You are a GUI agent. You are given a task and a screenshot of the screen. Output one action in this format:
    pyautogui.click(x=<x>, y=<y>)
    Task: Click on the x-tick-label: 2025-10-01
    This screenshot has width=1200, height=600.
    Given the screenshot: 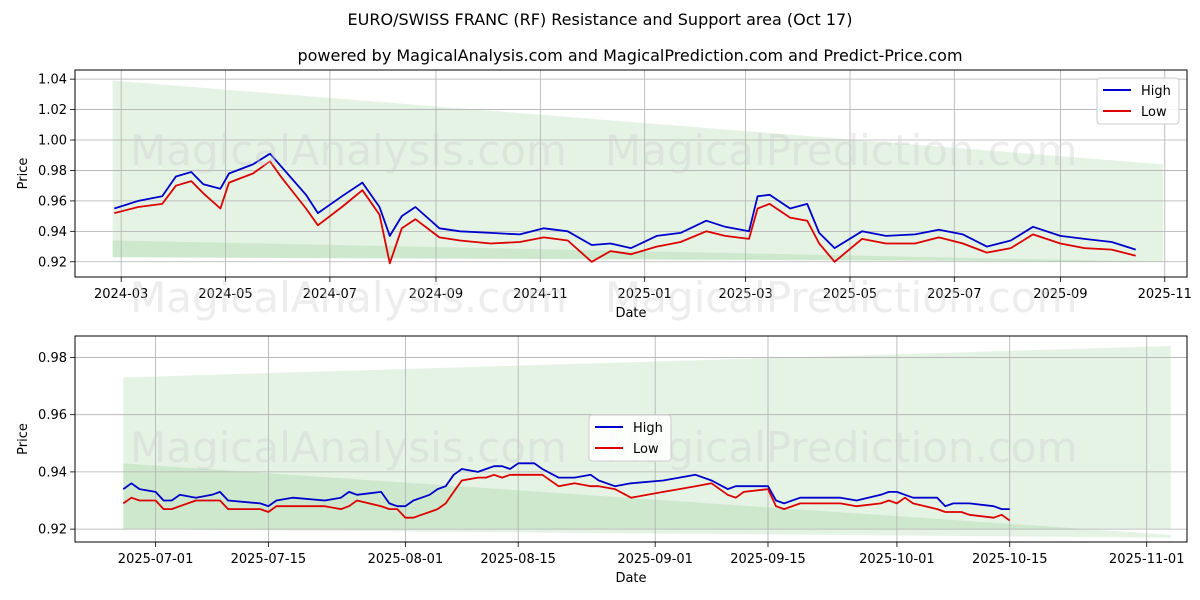 What is the action you would take?
    pyautogui.click(x=897, y=559)
    